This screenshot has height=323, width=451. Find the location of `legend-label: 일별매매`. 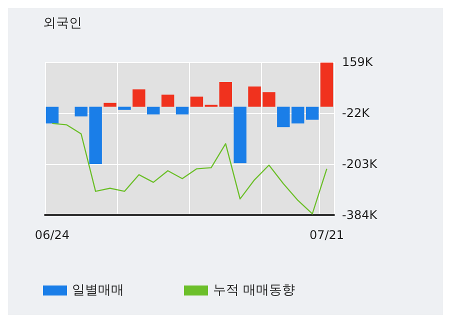

legend-label: 일별매매 is located at coordinates (98, 290).